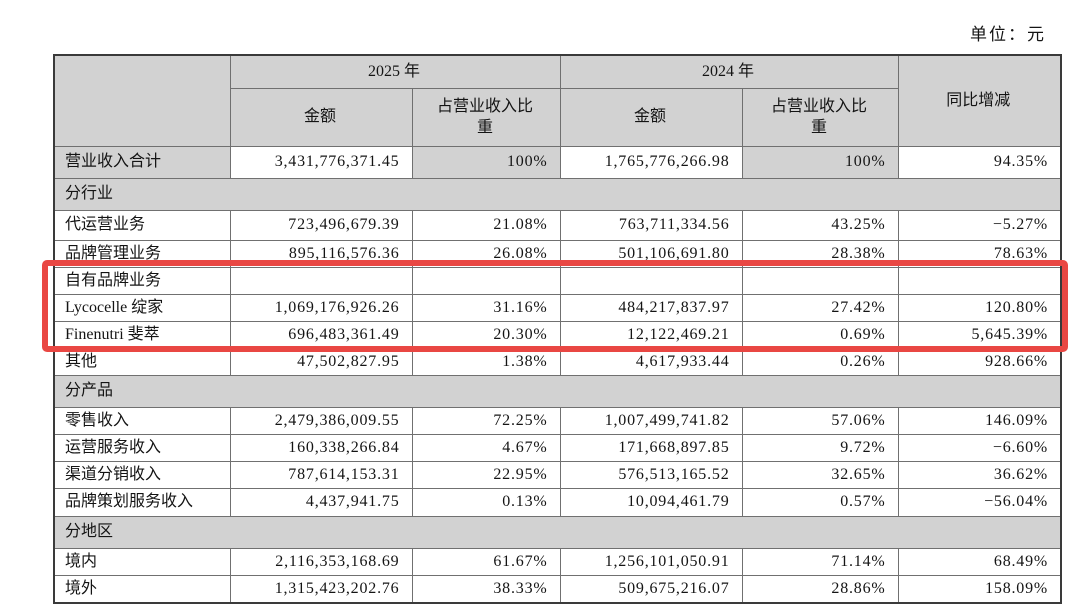  What do you see at coordinates (651, 225) in the screenshot?
I see `amount-2024: 763,711,334.56` at bounding box center [651, 225].